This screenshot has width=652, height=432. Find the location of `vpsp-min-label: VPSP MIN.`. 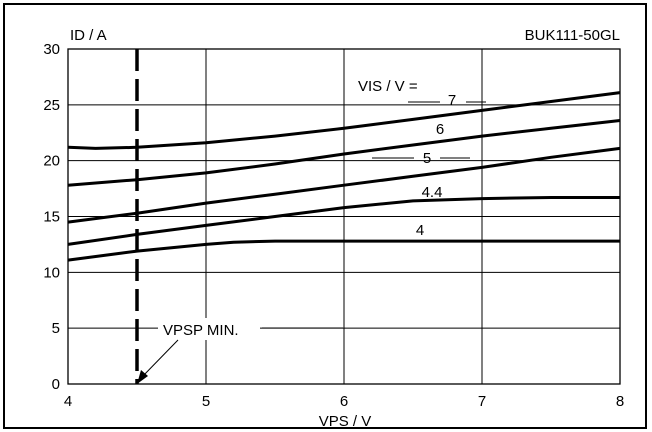

vpsp-min-label: VPSP MIN. is located at coordinates (201, 330).